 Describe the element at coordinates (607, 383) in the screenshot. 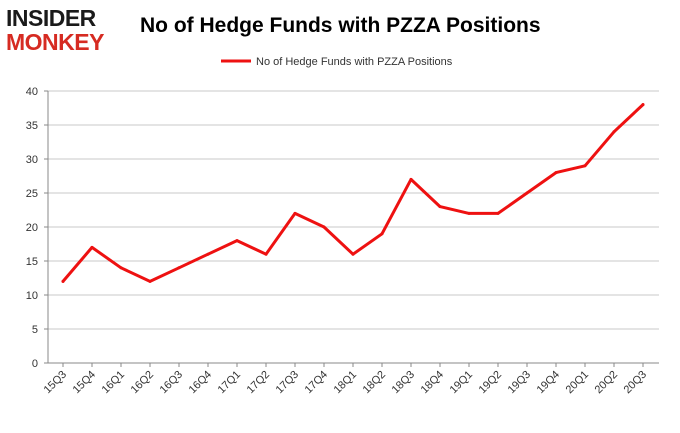

I see `x-tick-label: 20Q2` at that location.